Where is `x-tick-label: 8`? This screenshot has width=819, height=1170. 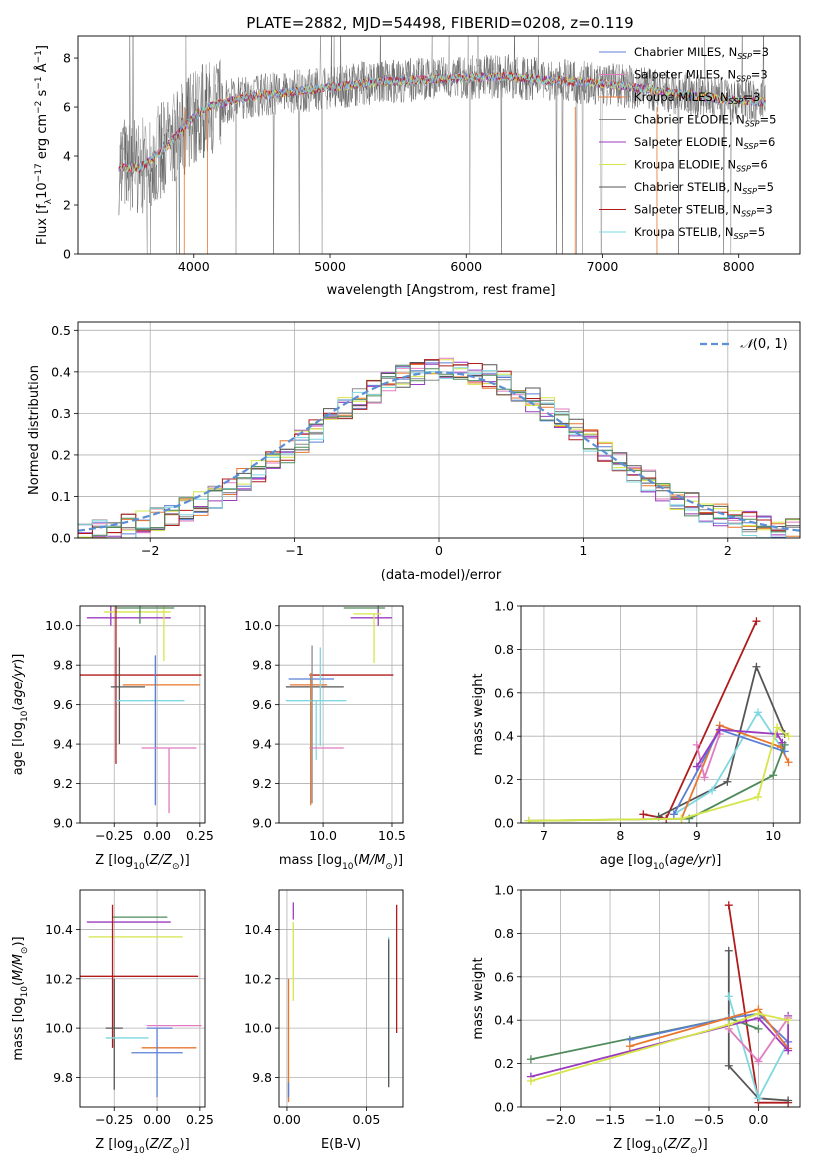 x-tick-label: 8 is located at coordinates (620, 835).